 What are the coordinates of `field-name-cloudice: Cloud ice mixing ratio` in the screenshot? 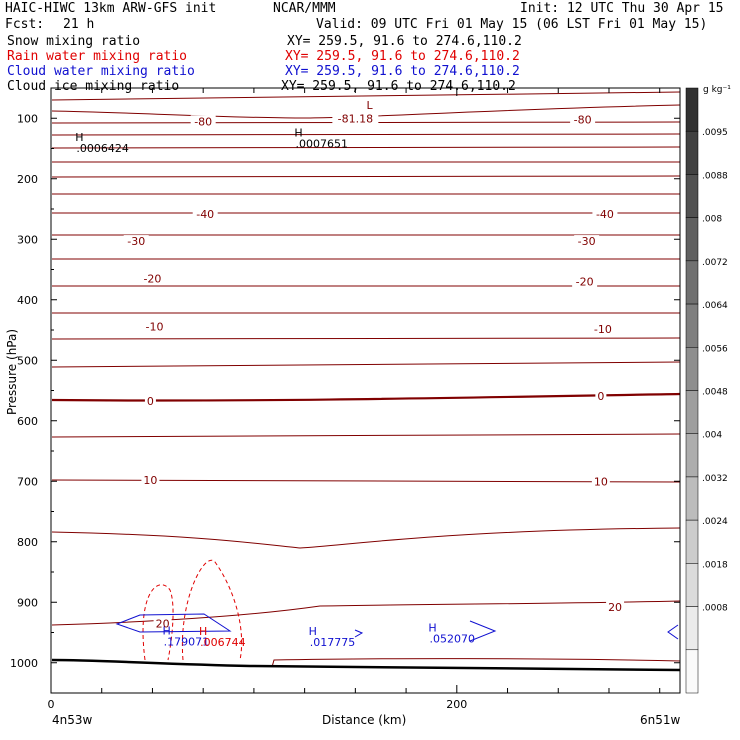 It's located at (93, 86).